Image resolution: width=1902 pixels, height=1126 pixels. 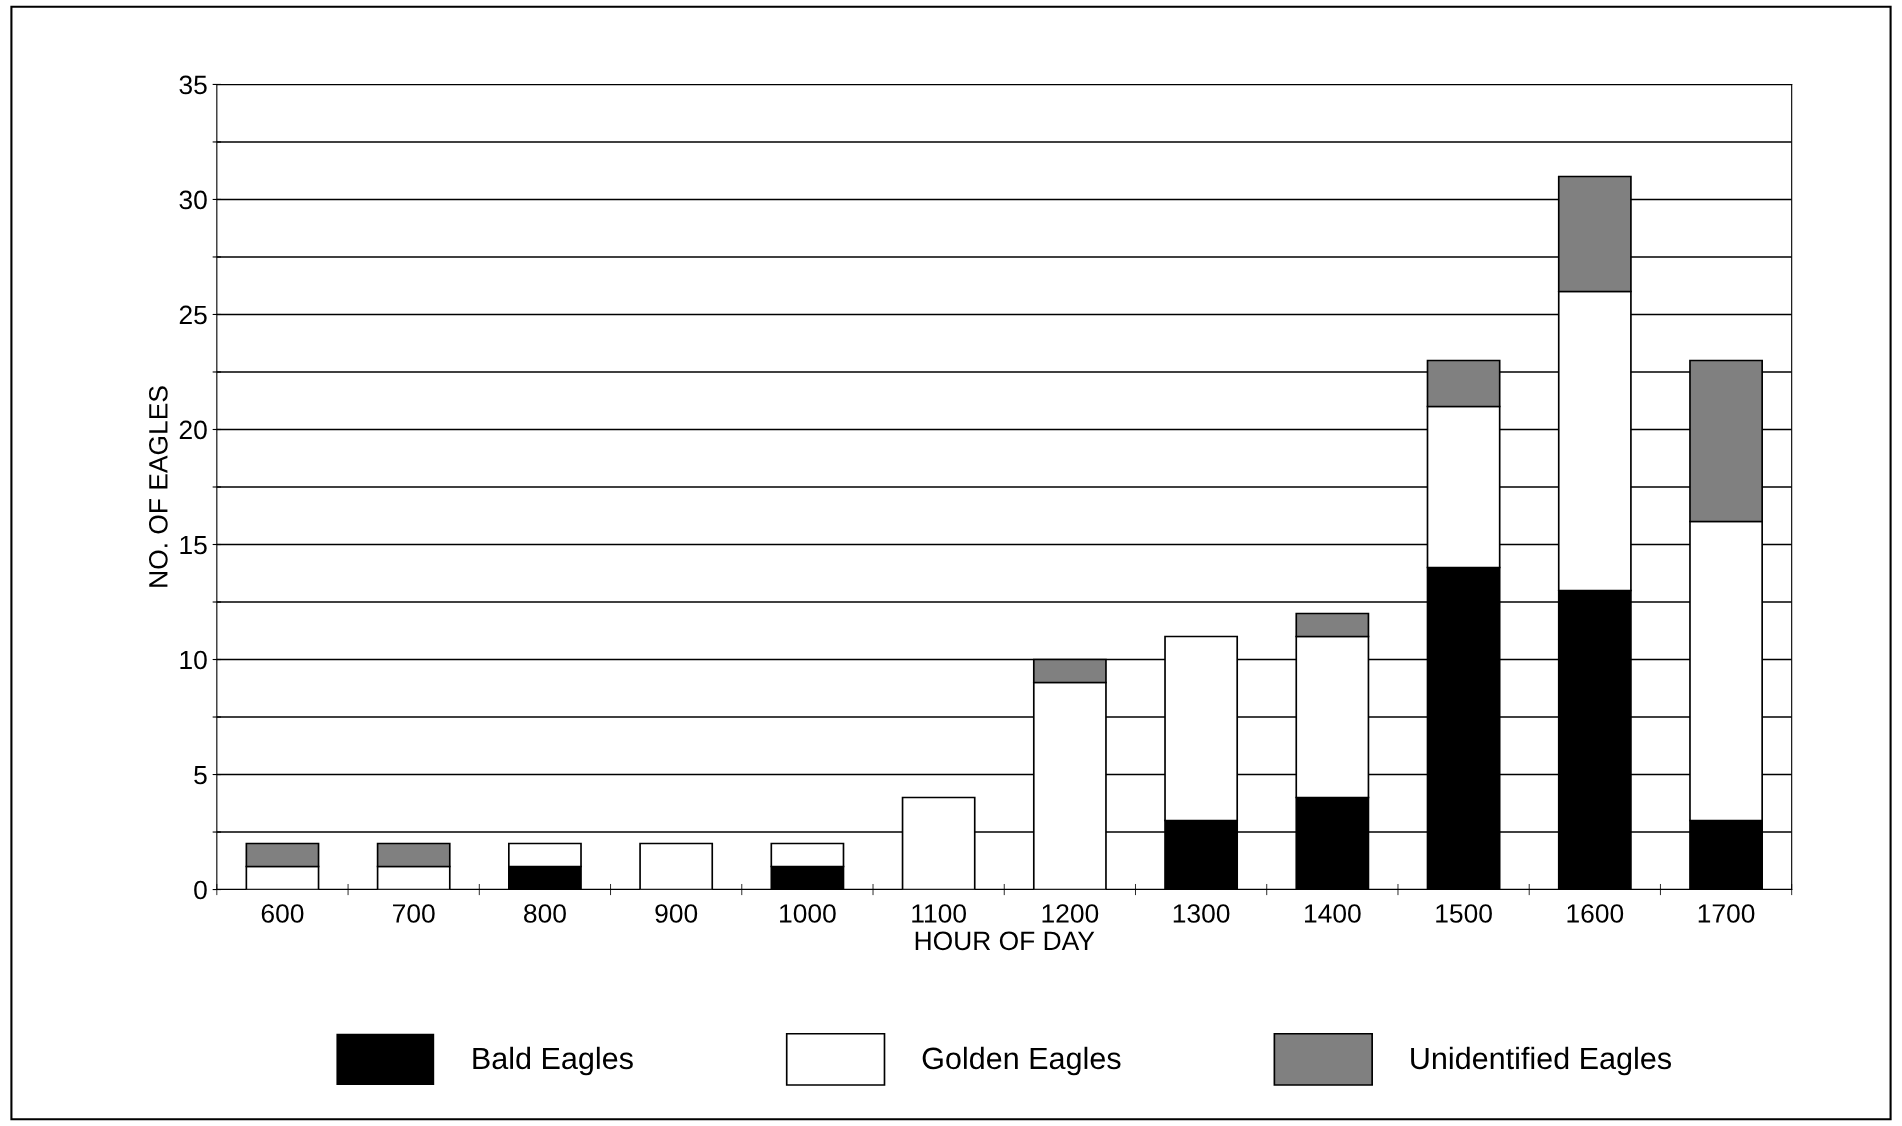 What do you see at coordinates (939, 913) in the screenshot?
I see `x-tick-label: 1100` at bounding box center [939, 913].